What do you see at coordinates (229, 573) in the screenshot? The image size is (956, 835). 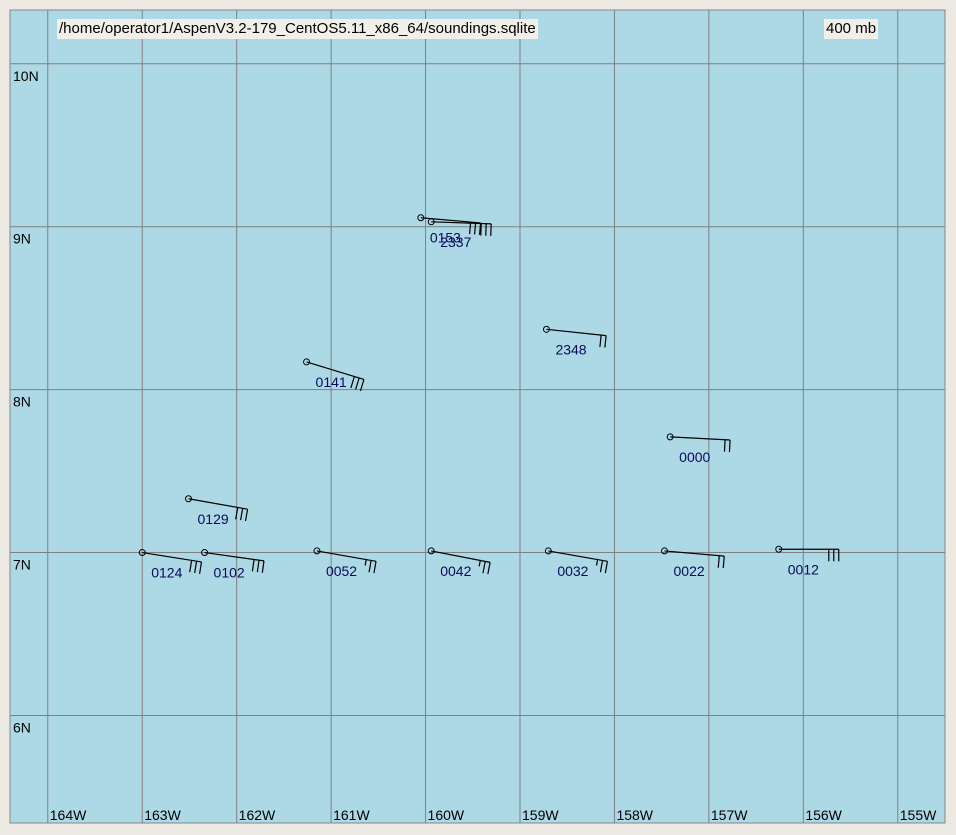 I see `station-label: 0102` at bounding box center [229, 573].